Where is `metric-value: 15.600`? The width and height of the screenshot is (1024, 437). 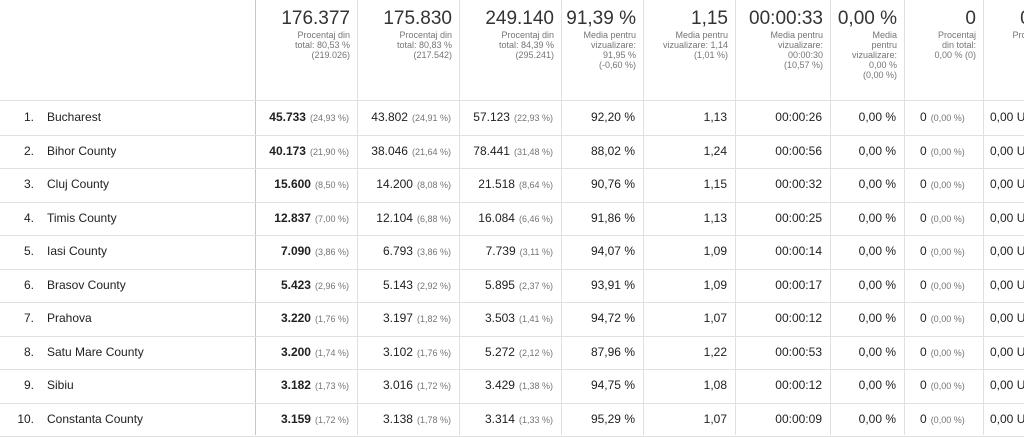 metric-value: 15.600 is located at coordinates (292, 184).